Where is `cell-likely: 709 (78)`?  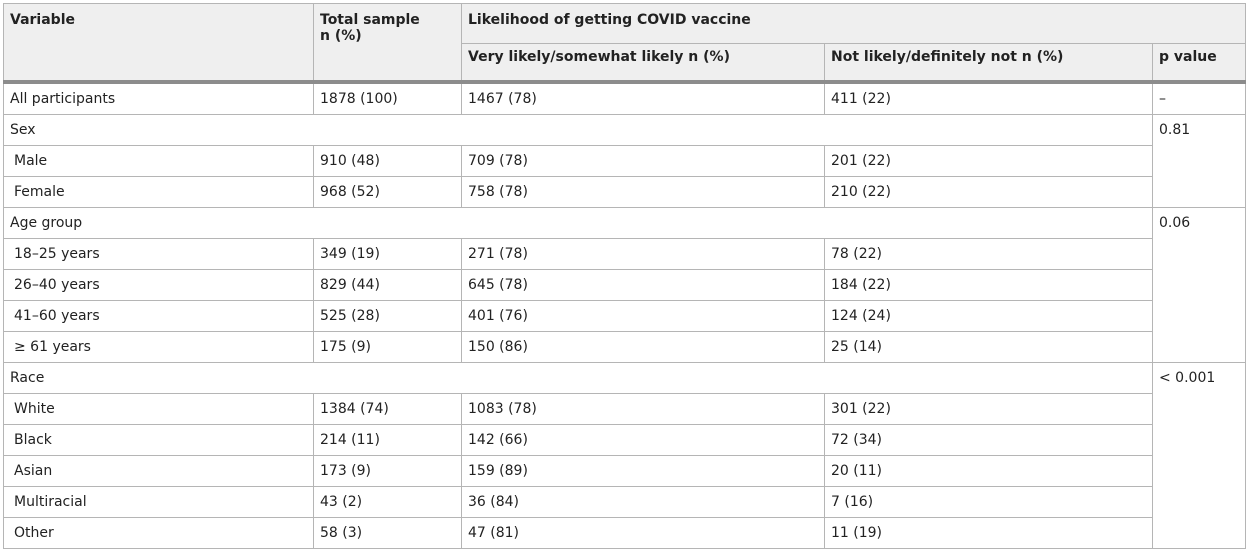 cell-likely: 709 (78) is located at coordinates (643, 161).